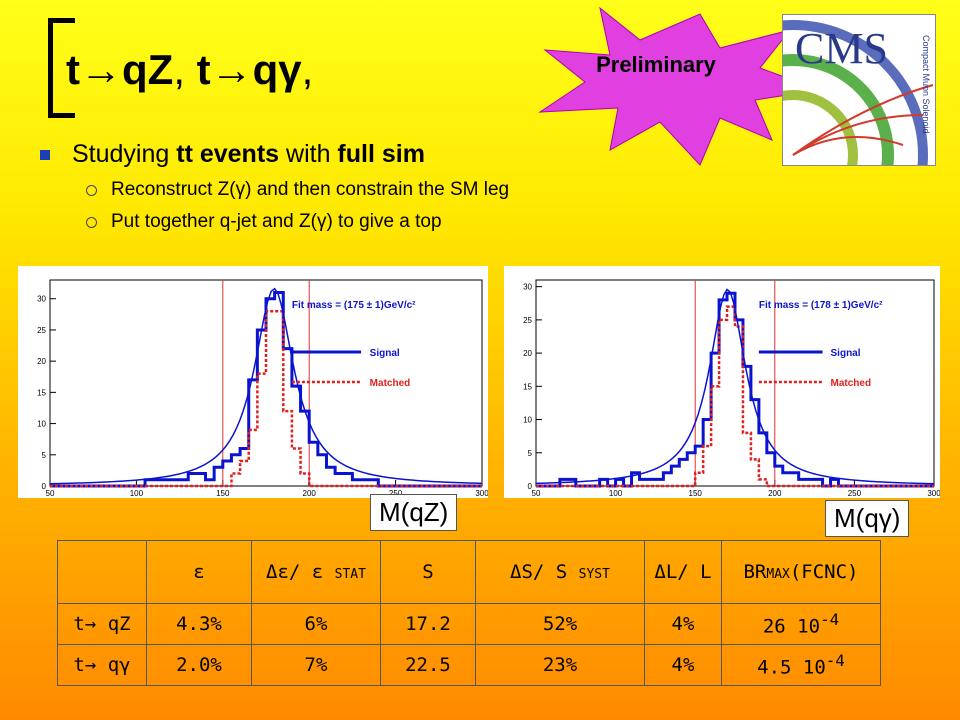 The width and height of the screenshot is (960, 720). Describe the element at coordinates (679, 86) in the screenshot. I see `preliminary-burst-shape` at that location.